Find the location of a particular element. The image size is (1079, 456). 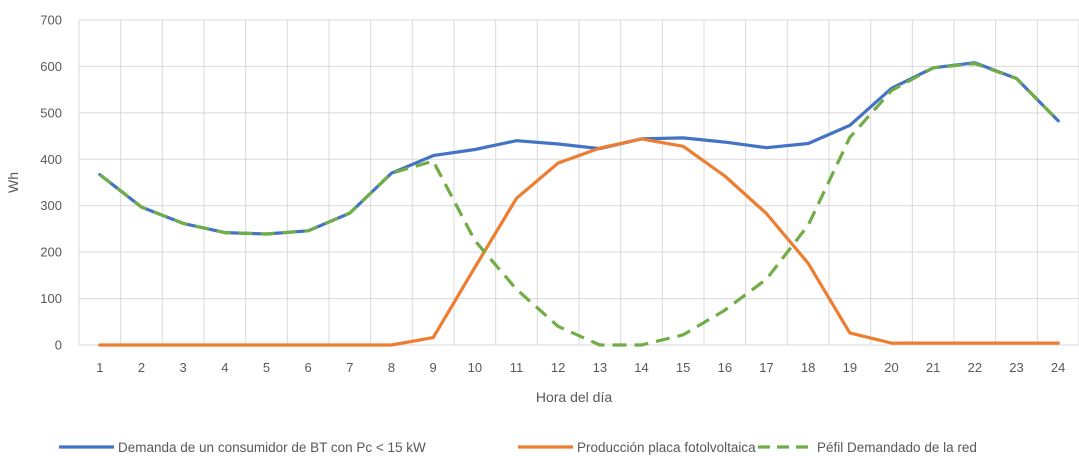

x-axis-ticks: 1 2 3 4 5 6 7 8 9 10 11 12 13 14 15 16 17 18 19 20 21 22 23 24 is located at coordinates (580, 367).